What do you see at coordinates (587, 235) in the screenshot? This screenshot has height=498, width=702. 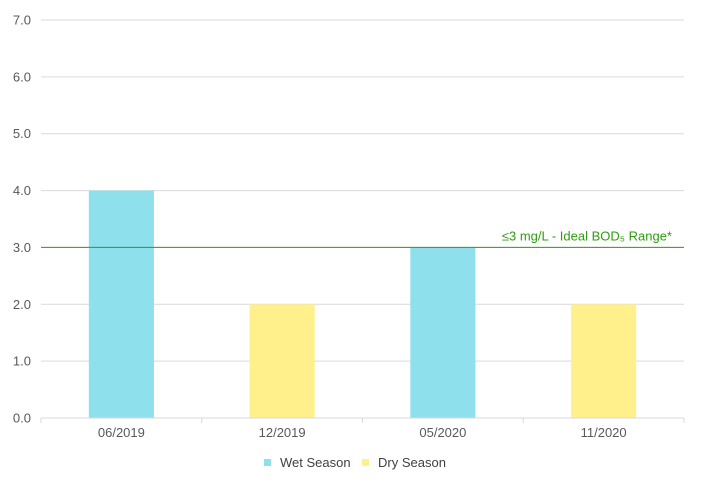 I see `reference-line-label: ≤3 mg/L - Ideal BOD₅ Range*` at bounding box center [587, 235].